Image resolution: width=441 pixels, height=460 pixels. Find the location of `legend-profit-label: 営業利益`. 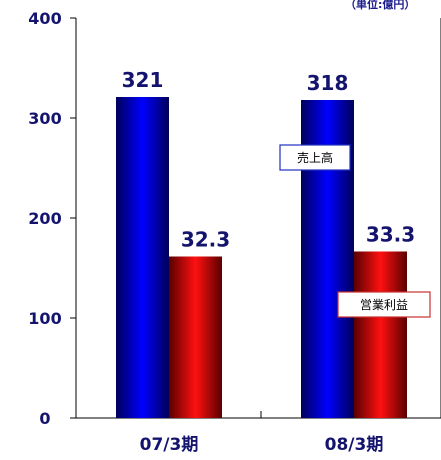

legend-profit-label: 営業利益 is located at coordinates (384, 305).